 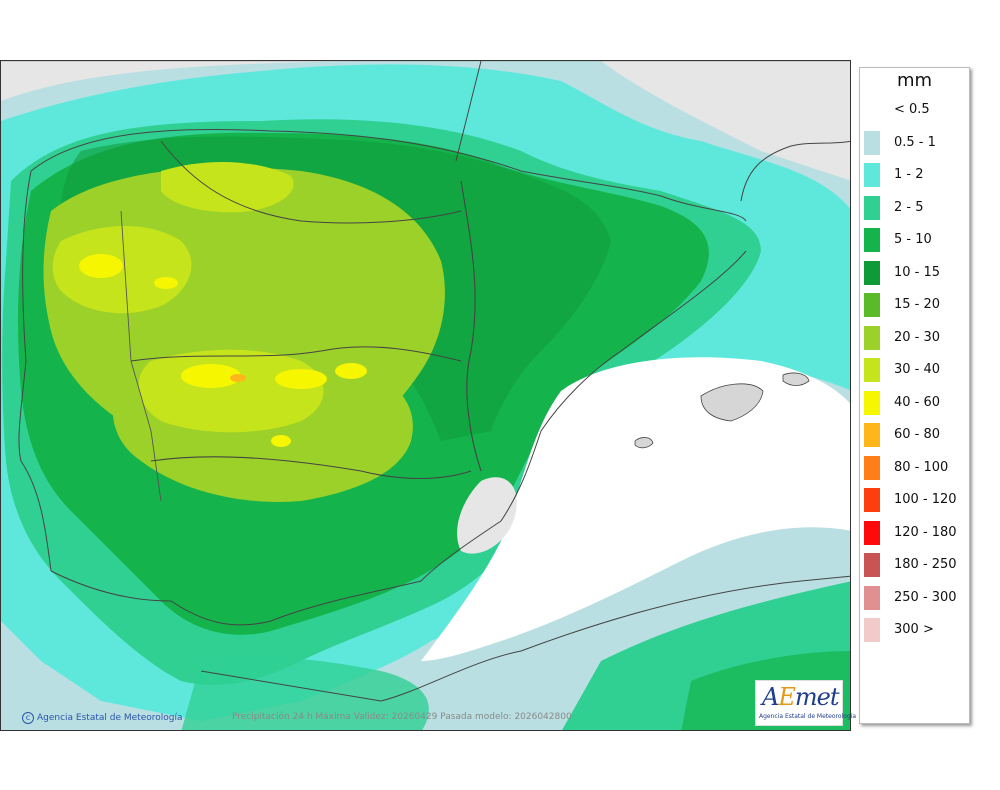 I want to click on legend-item: 40 - 60, so click(x=916, y=403).